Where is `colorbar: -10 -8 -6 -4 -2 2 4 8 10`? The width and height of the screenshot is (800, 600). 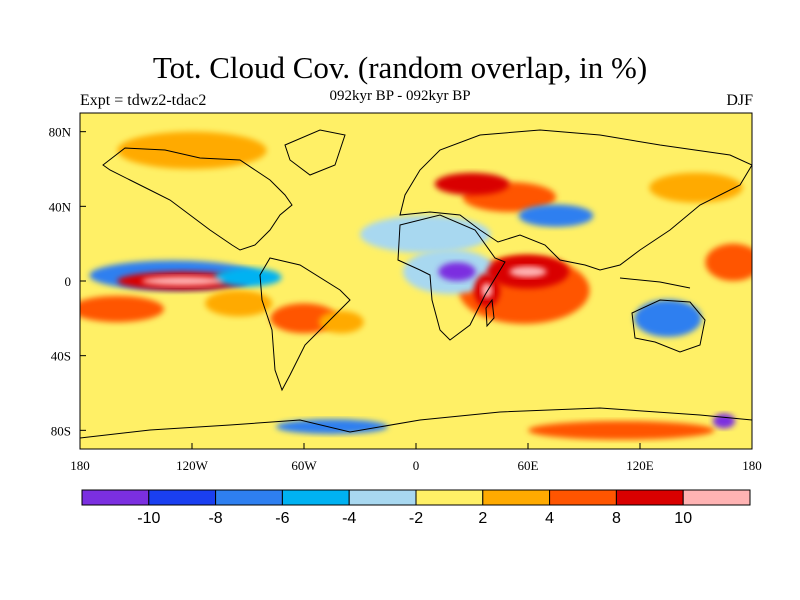 colorbar: -10 -8 -6 -4 -2 2 4 8 10 is located at coordinates (416, 508).